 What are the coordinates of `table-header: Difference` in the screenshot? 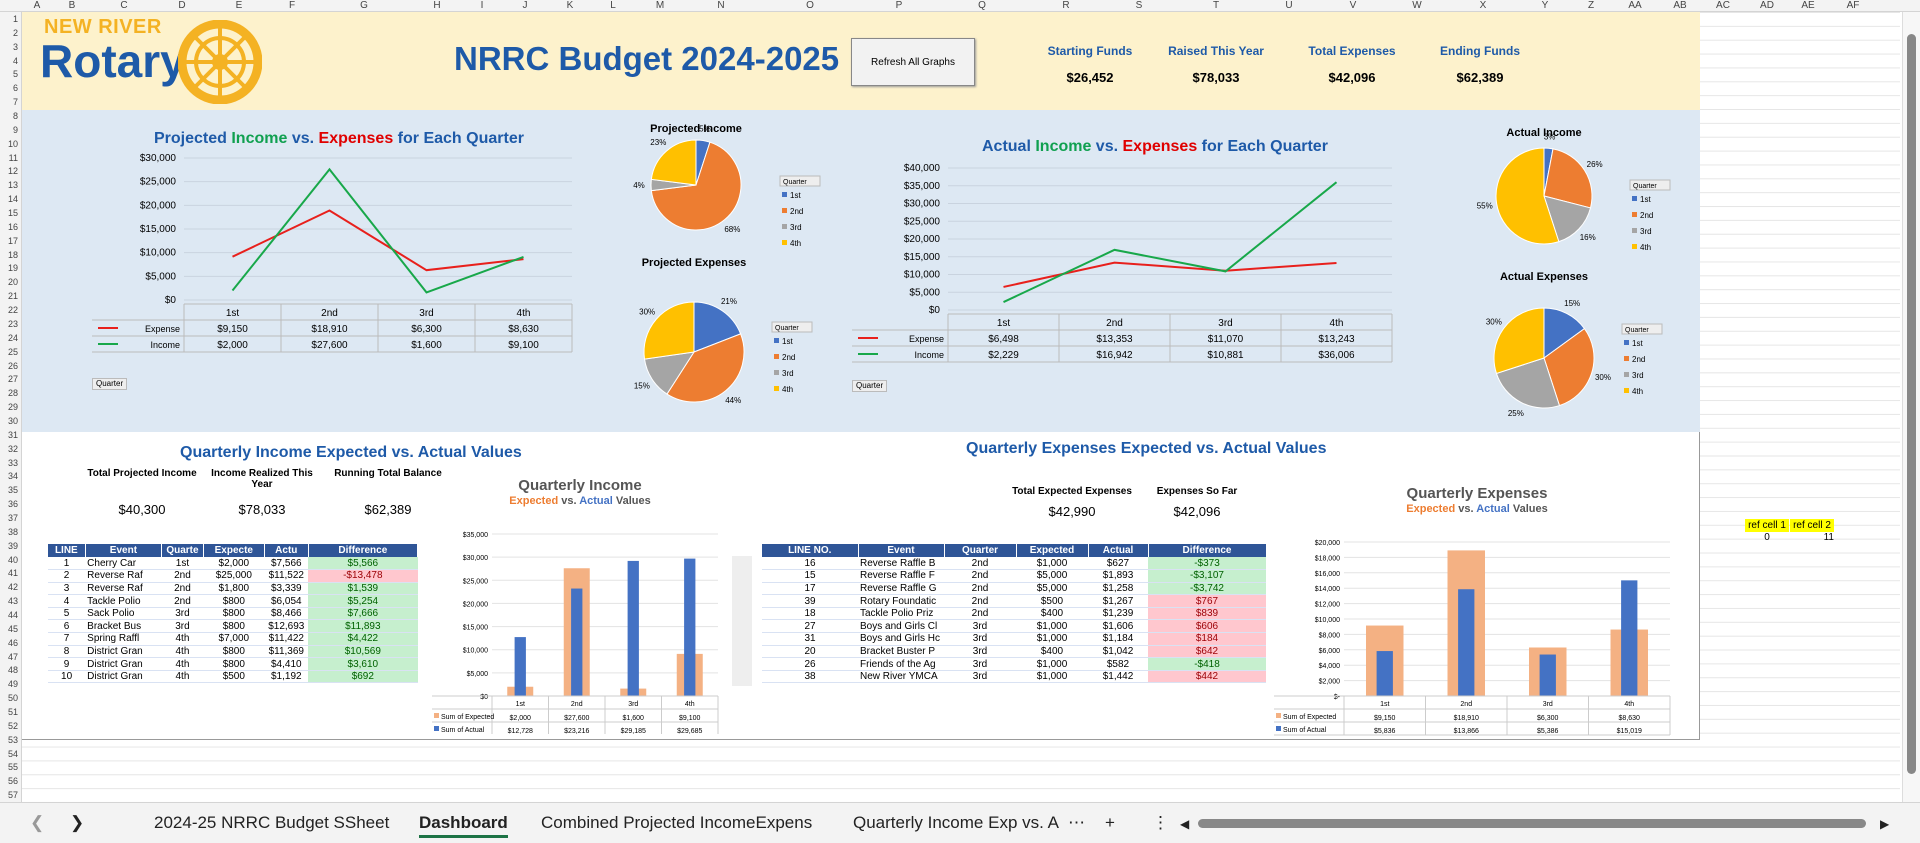 It's located at (1207, 550).